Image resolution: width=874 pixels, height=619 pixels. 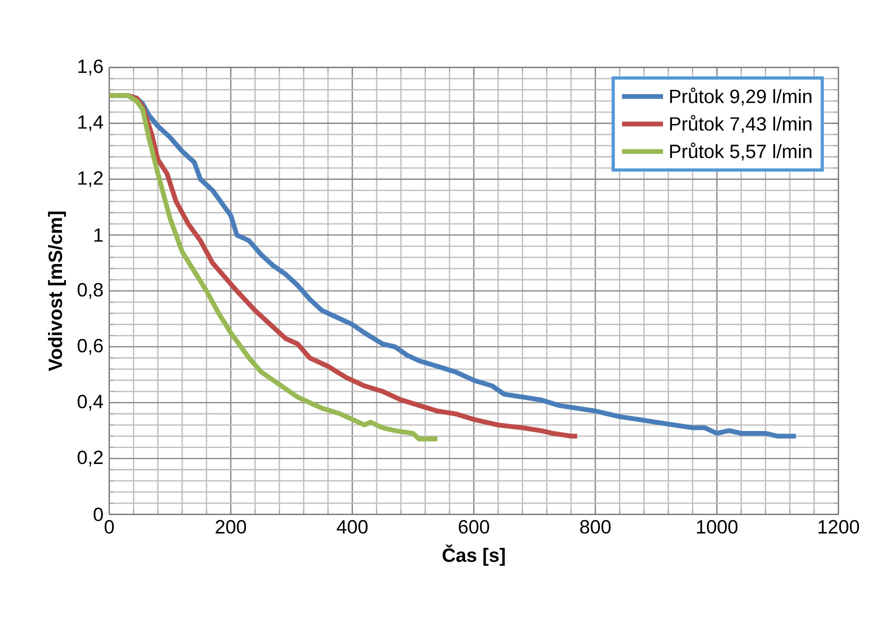 I want to click on y-tick-label: 0, so click(x=98, y=515).